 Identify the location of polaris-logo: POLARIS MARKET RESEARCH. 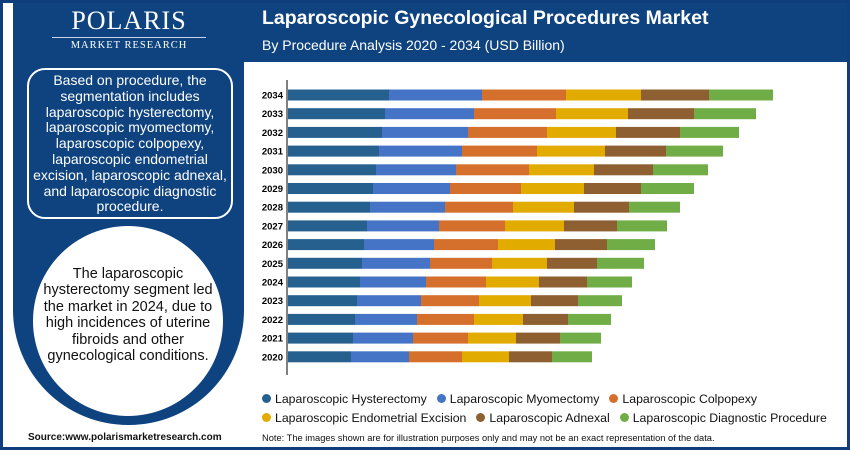
(129, 29).